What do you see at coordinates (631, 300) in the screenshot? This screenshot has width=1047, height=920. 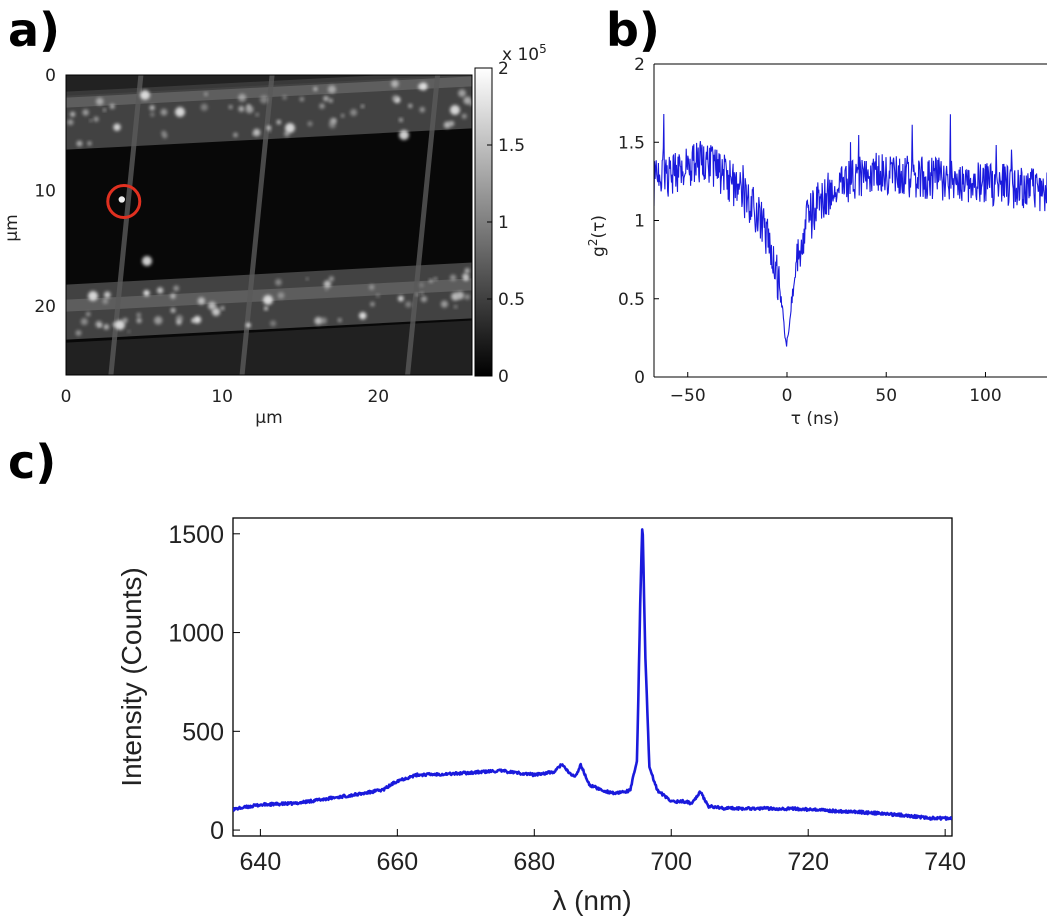 I see `g2-y-tick-1: 0.5` at bounding box center [631, 300].